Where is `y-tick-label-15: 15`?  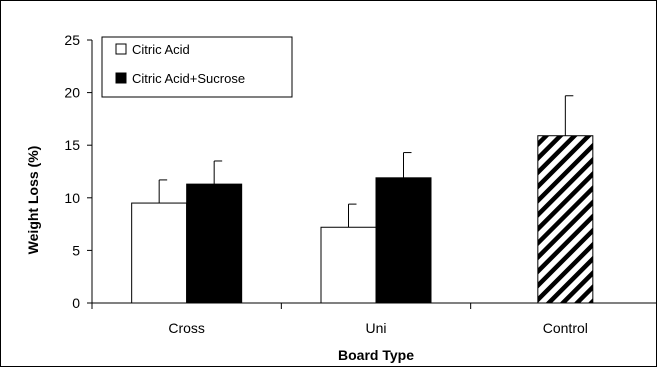 y-tick-label-15: 15 is located at coordinates (72, 145).